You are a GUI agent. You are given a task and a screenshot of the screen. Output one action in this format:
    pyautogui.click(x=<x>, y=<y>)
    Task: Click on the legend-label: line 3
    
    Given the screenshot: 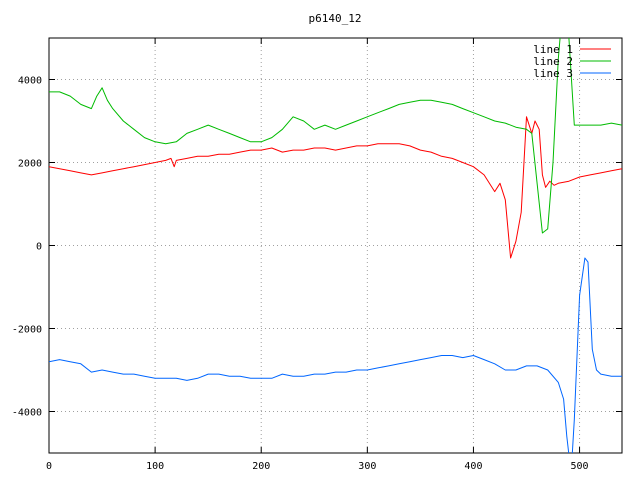 What is the action you would take?
    pyautogui.click(x=553, y=73)
    